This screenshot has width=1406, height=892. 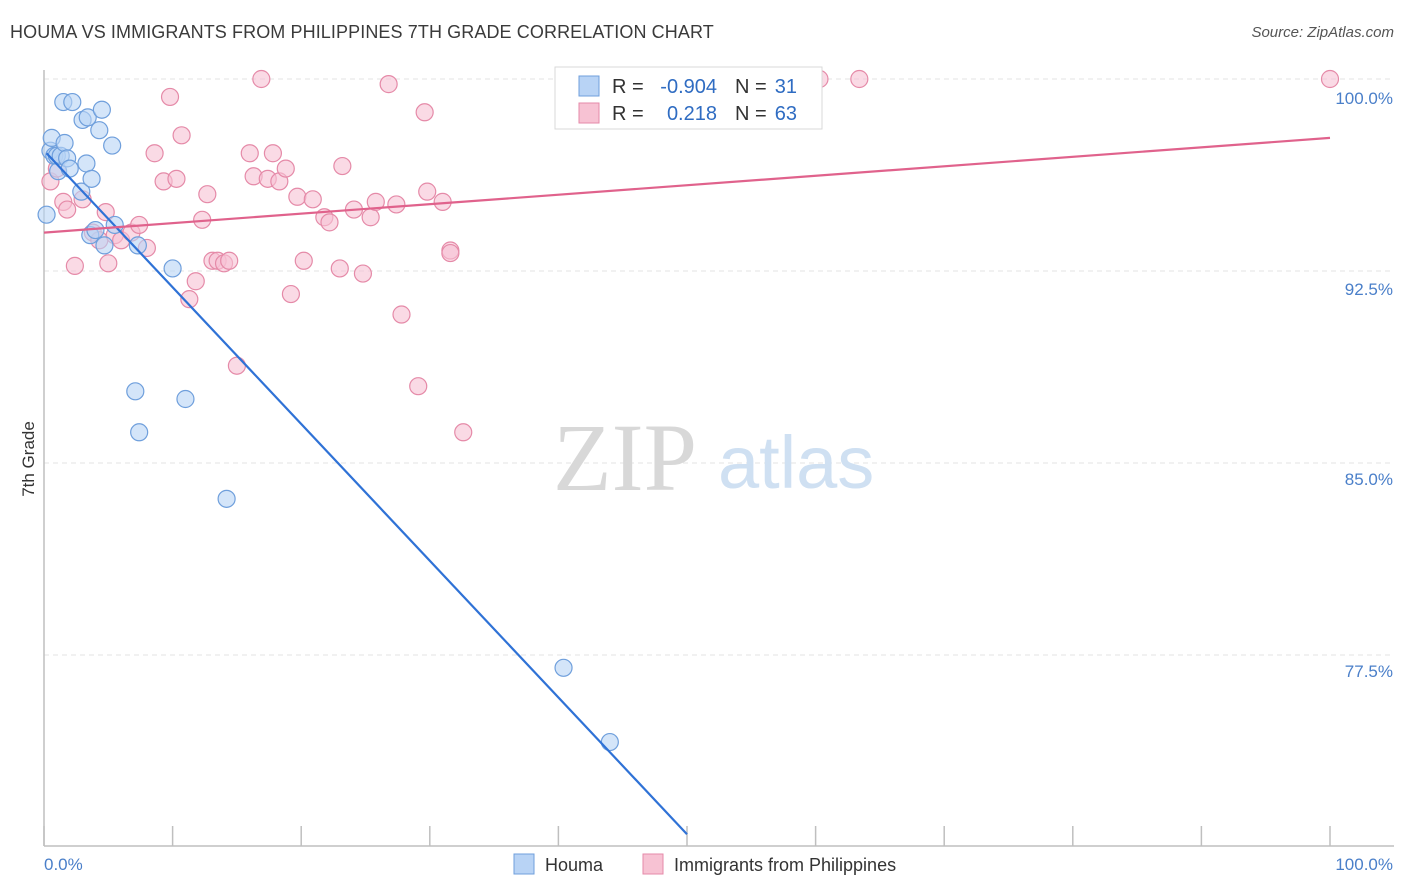 I want to click on stats-swatch-phil, so click(x=589, y=113).